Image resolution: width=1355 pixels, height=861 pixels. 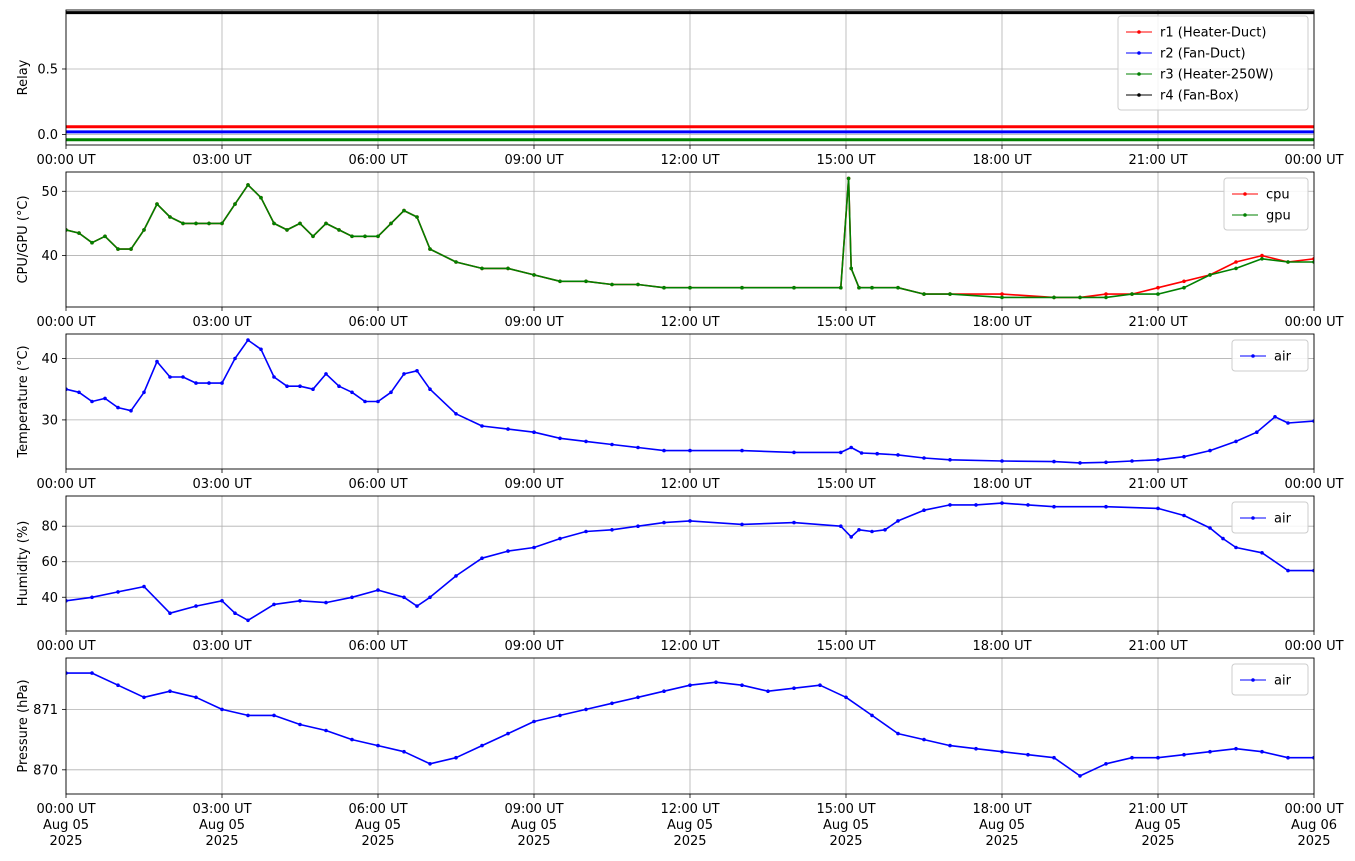 I want to click on x-tick-label: 06:00 UT, so click(x=377, y=322).